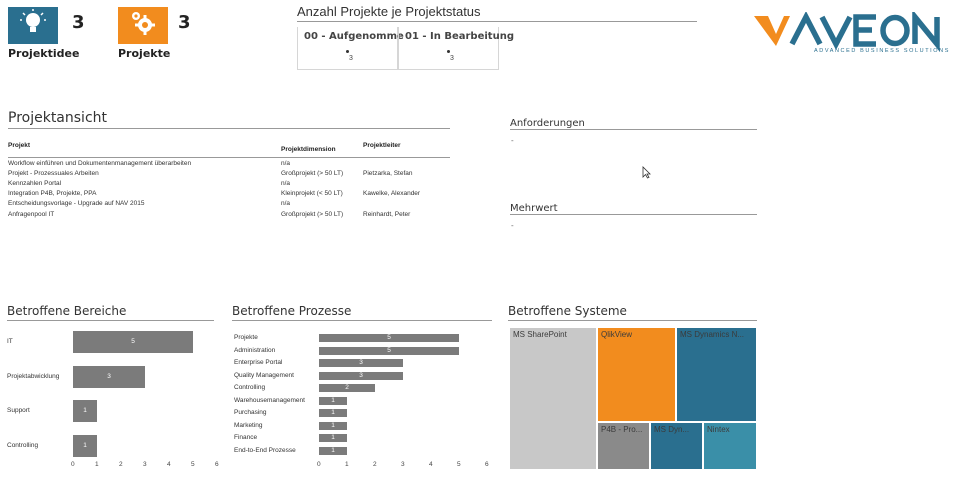 The width and height of the screenshot is (960, 480). What do you see at coordinates (456, 48) in the screenshot?
I see `status-column: 01 - In Bearbeitung 3` at bounding box center [456, 48].